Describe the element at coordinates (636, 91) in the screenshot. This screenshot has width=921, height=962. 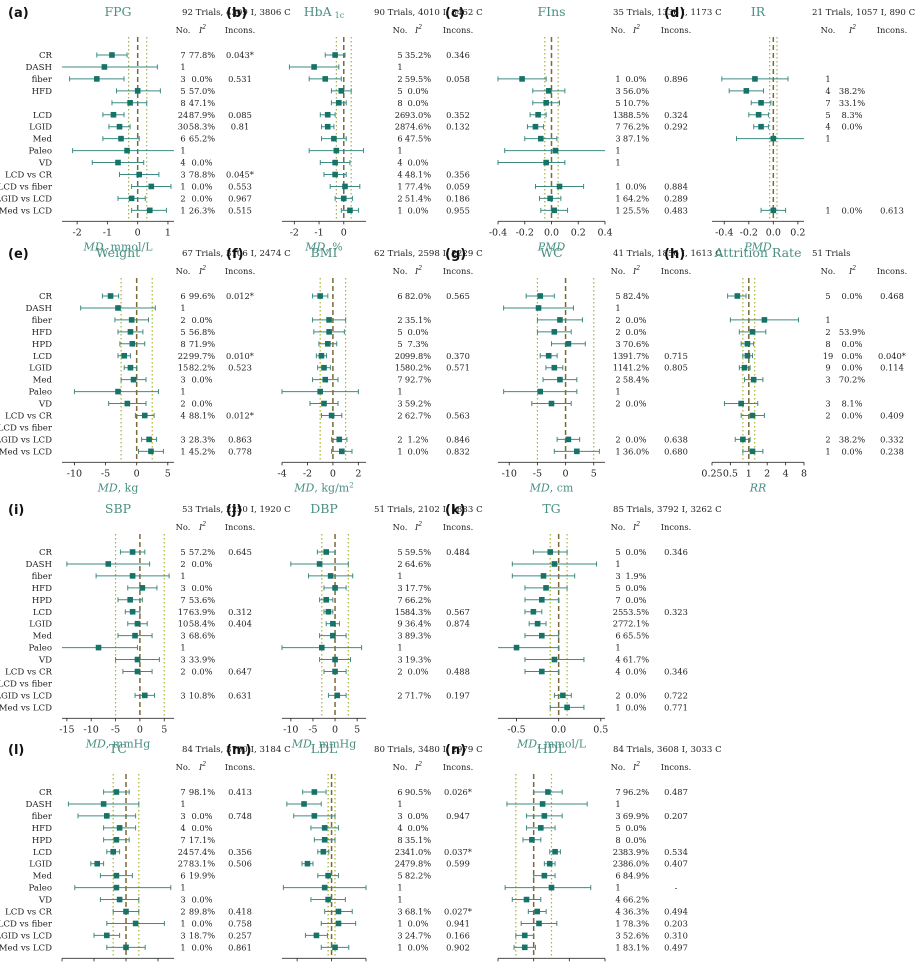
I see `cell-i2: 56.0%` at that location.